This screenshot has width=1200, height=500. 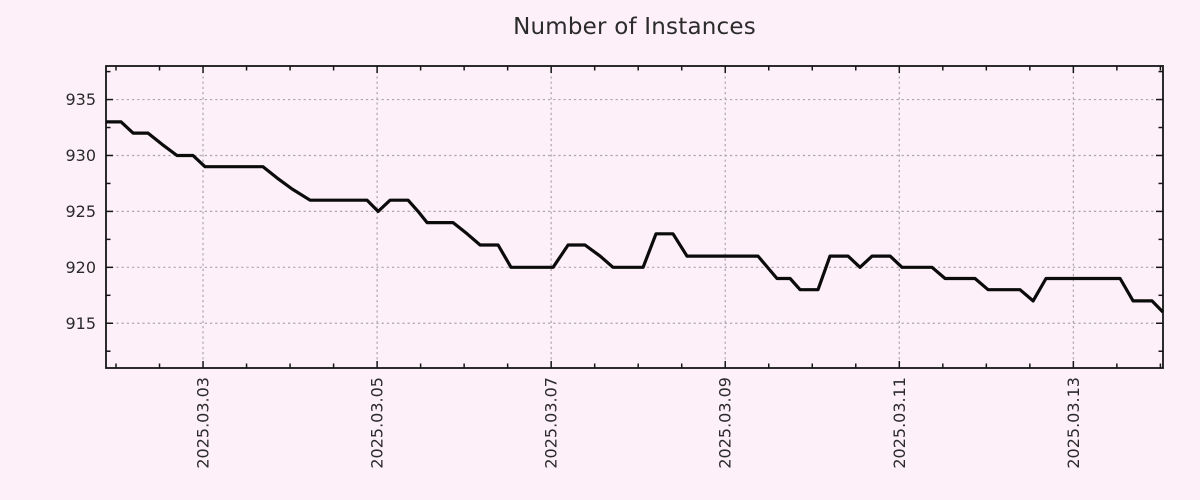 What do you see at coordinates (899, 423) in the screenshot?
I see `x-tick-label: 2025.03.11` at bounding box center [899, 423].